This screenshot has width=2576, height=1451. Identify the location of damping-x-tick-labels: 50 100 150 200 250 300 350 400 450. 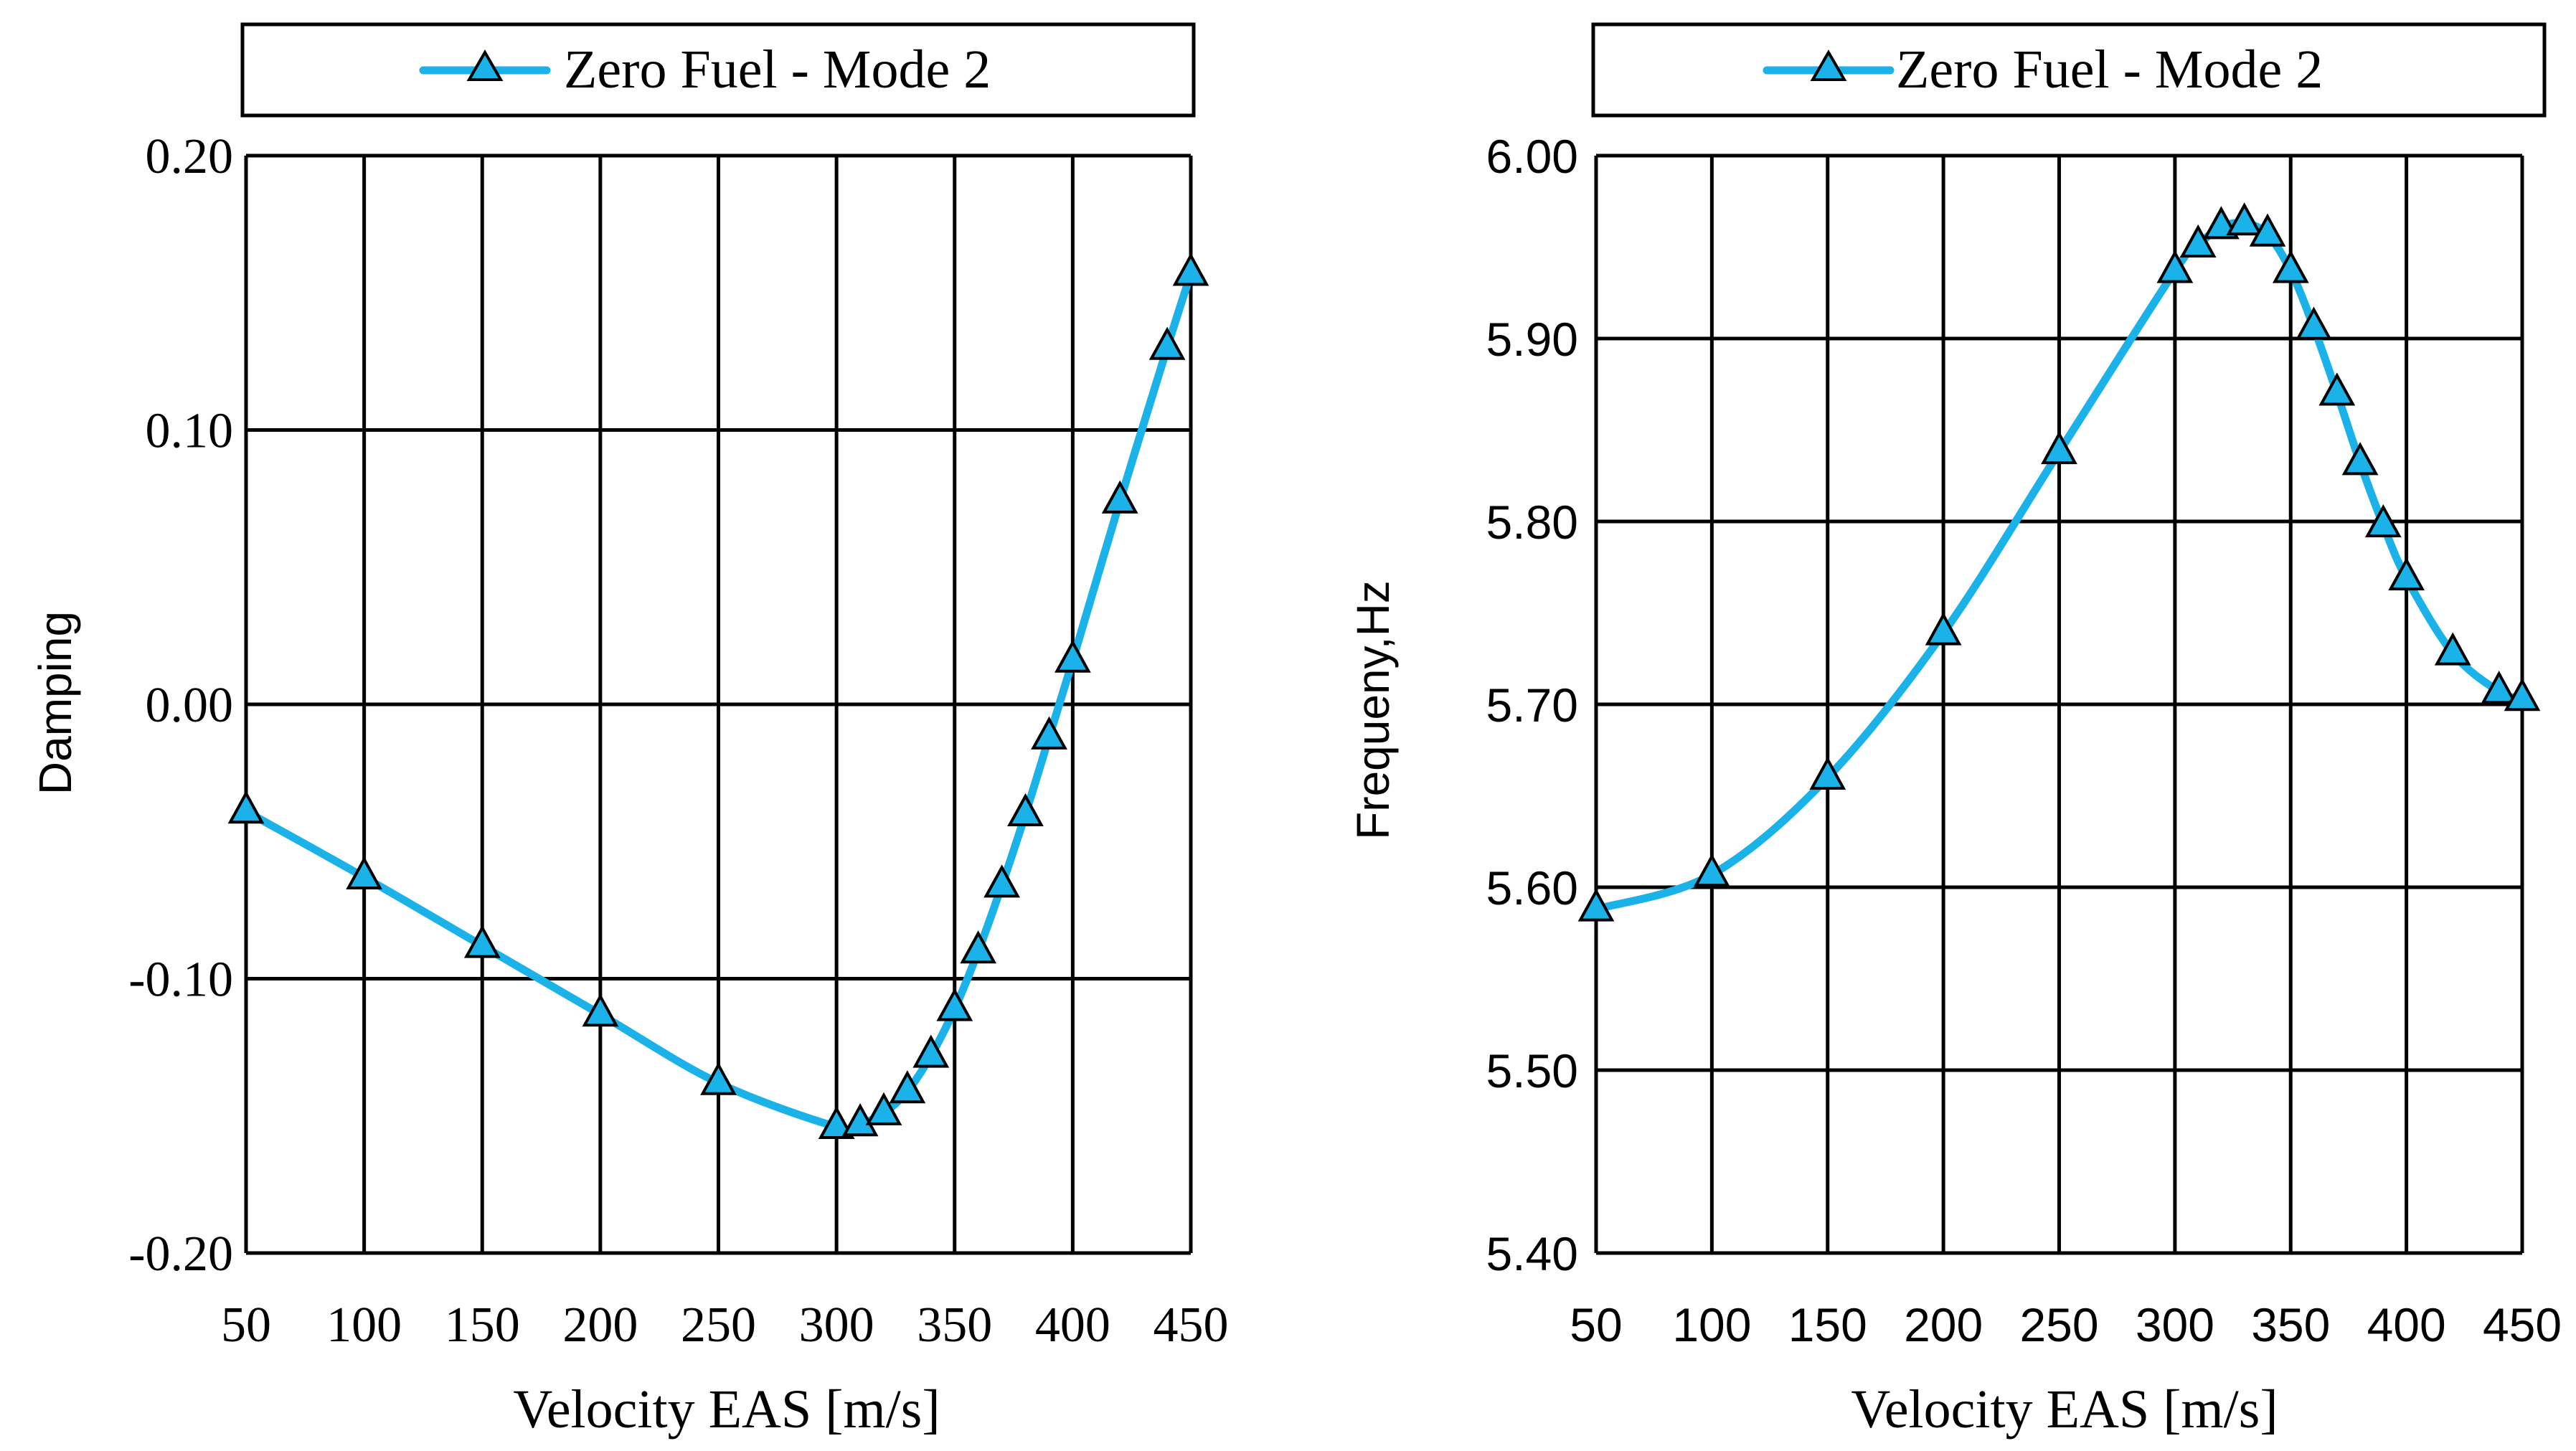
(725, 1325).